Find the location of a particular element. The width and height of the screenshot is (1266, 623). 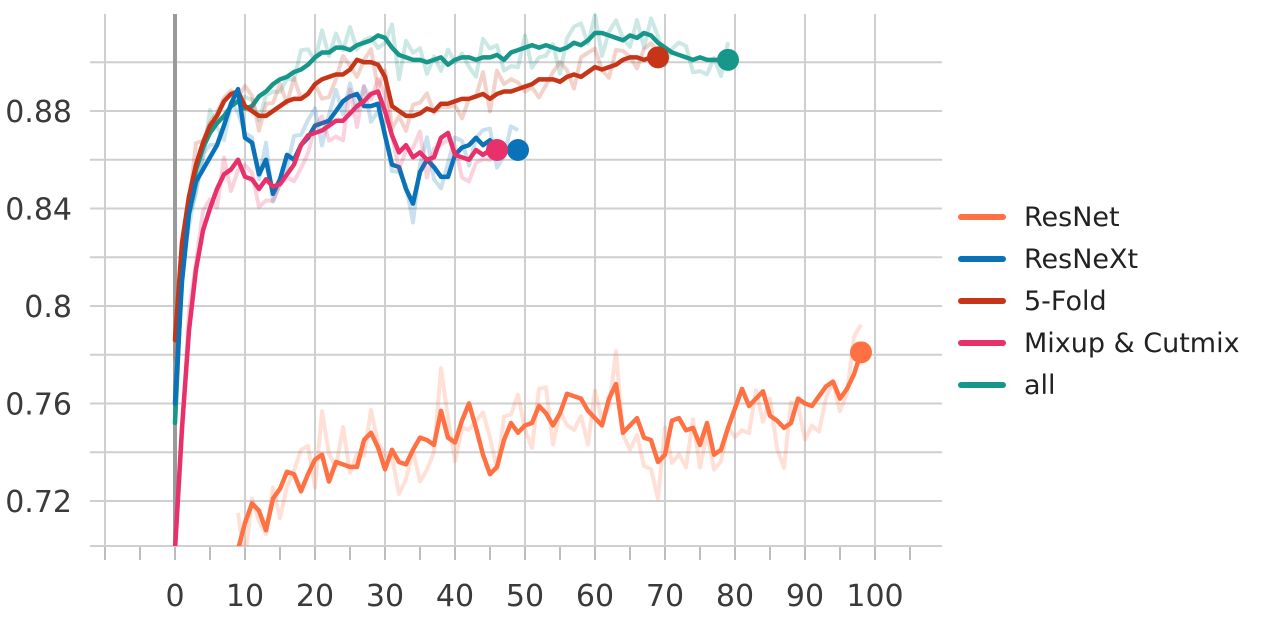

x-tick-label: 40 is located at coordinates (455, 596).